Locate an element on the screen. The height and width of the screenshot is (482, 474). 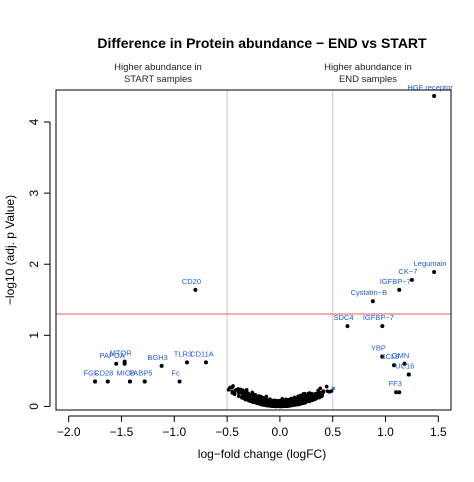
region-label-right-line1: Higher abundance in is located at coordinates (368, 67).